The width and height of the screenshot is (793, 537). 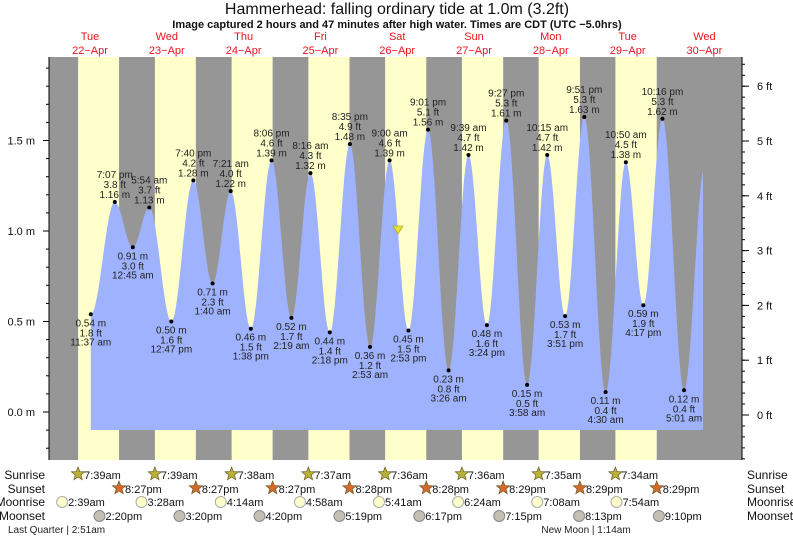 I want to click on moonset-label-right: Moonset, so click(x=770, y=516).